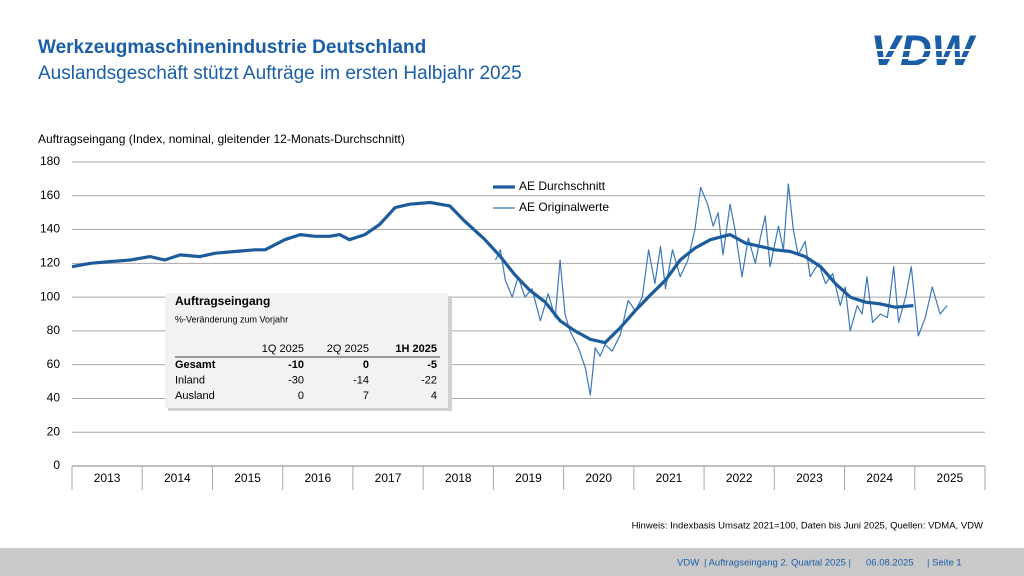  I want to click on x-tick-label: 2021, so click(669, 478).